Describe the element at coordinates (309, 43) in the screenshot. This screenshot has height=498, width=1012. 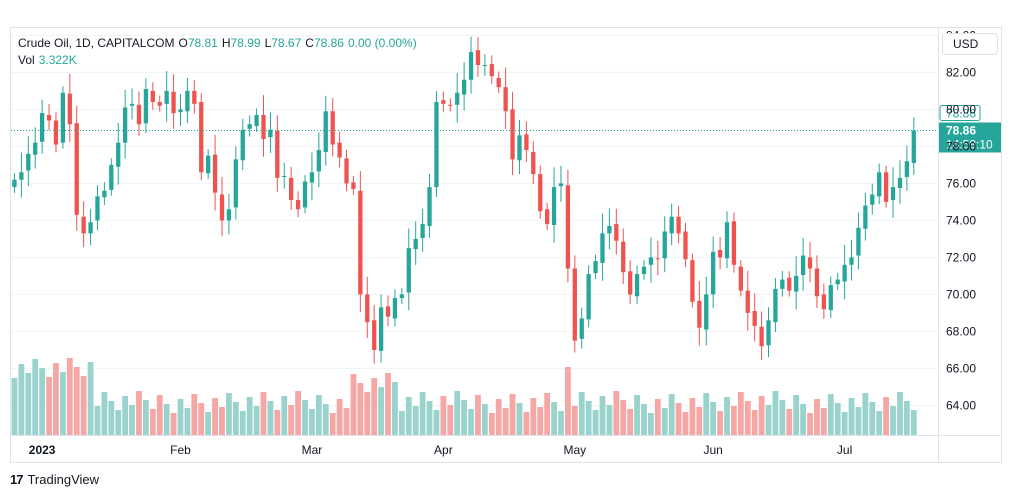
I see `legend-close-label: C` at that location.